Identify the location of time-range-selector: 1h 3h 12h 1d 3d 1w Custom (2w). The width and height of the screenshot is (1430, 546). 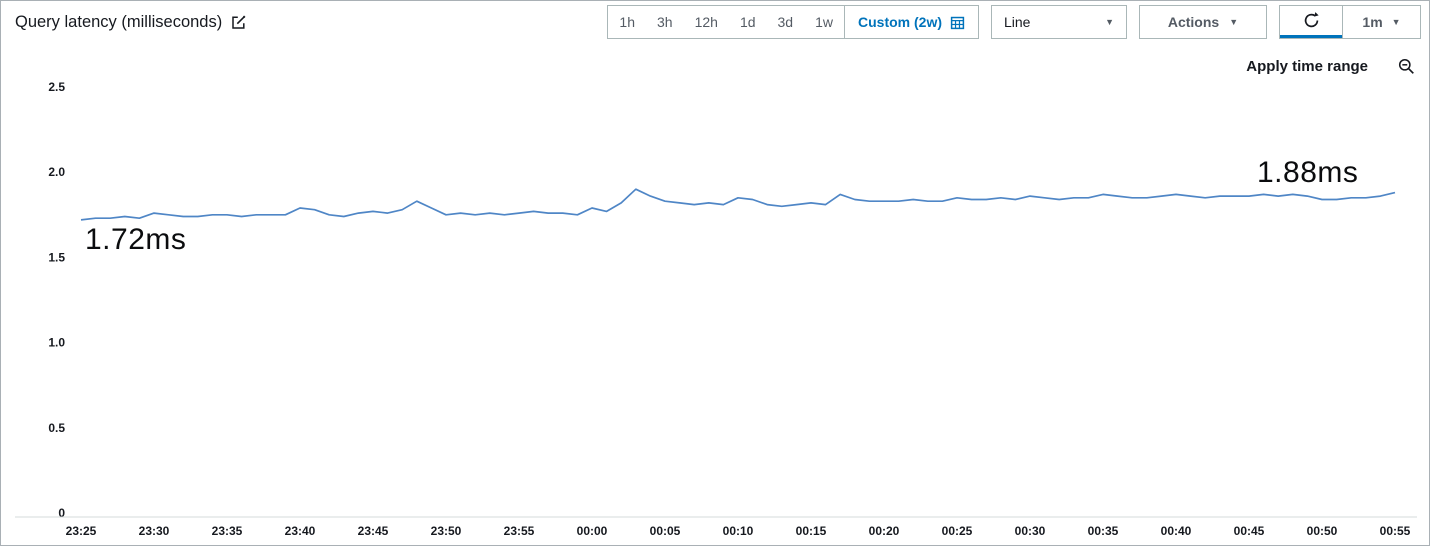
(793, 22).